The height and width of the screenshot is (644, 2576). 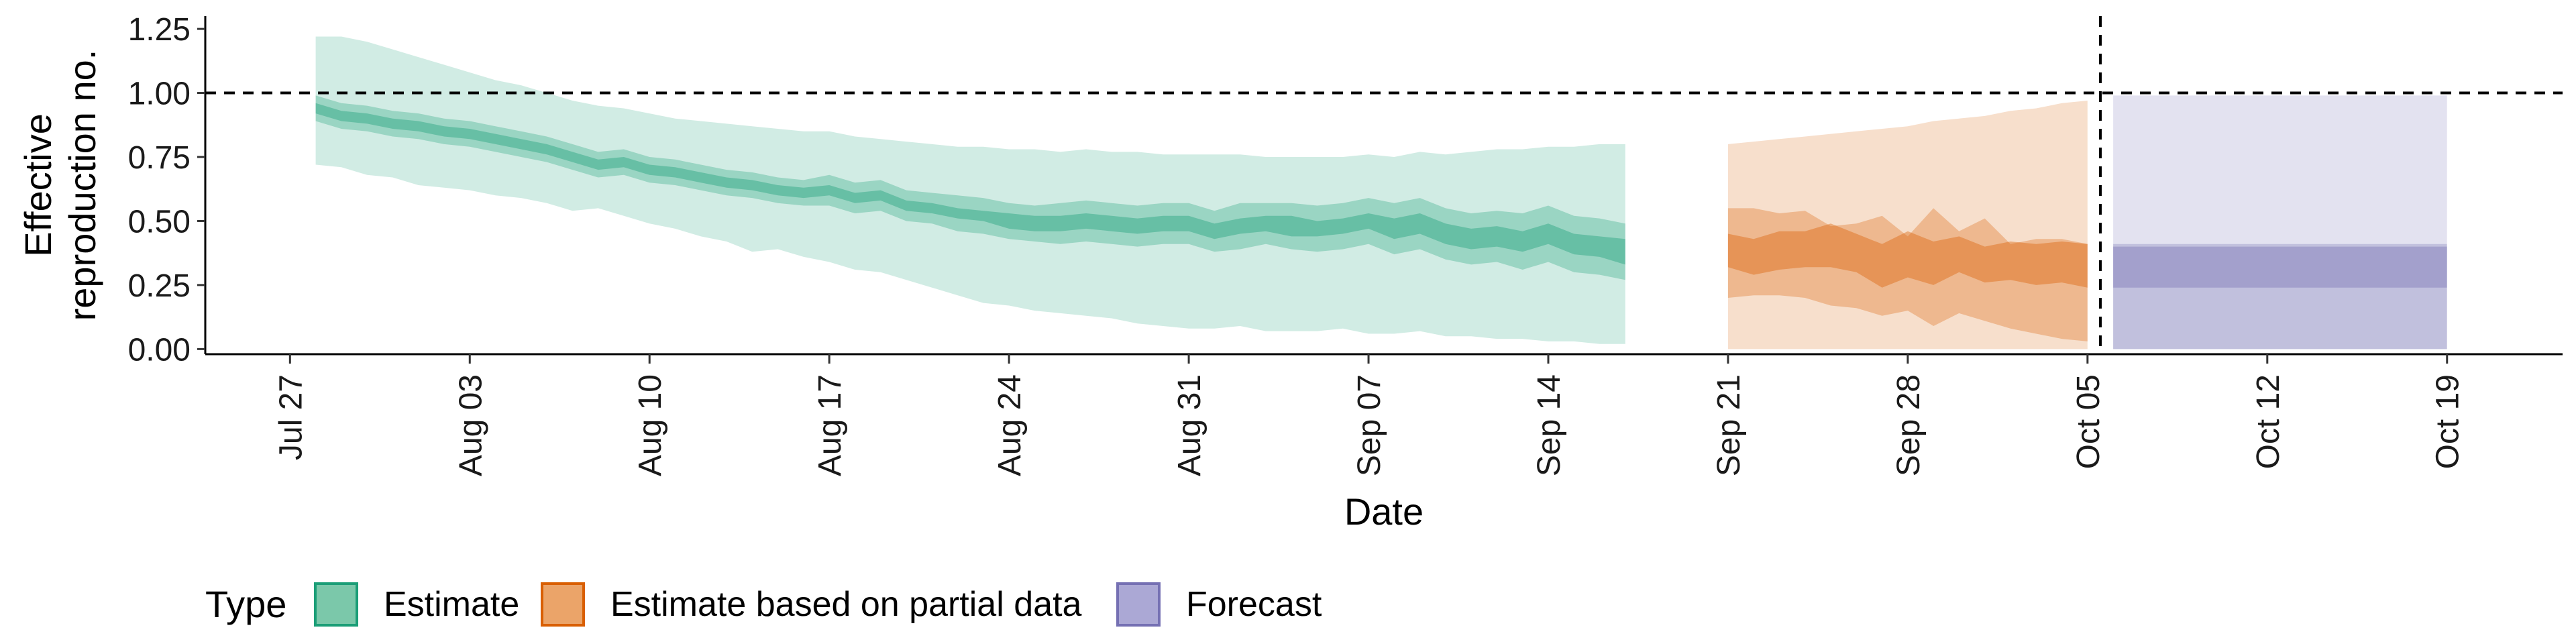 I want to click on x-tick-label: Aug 24, so click(x=1010, y=425).